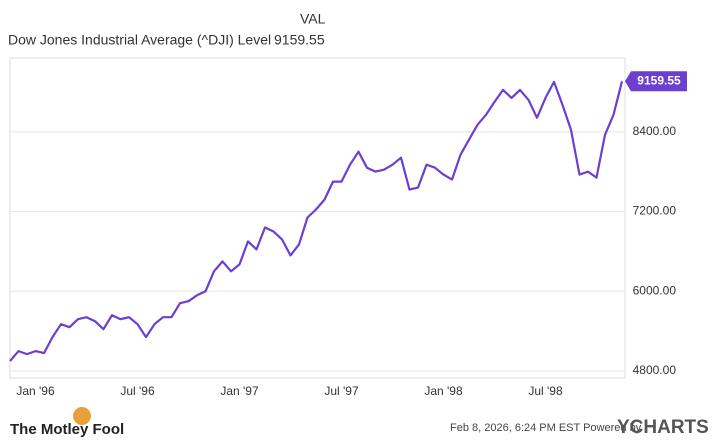 The image size is (720, 441). Describe the element at coordinates (313, 19) in the screenshot. I see `column-header: VAL` at that location.